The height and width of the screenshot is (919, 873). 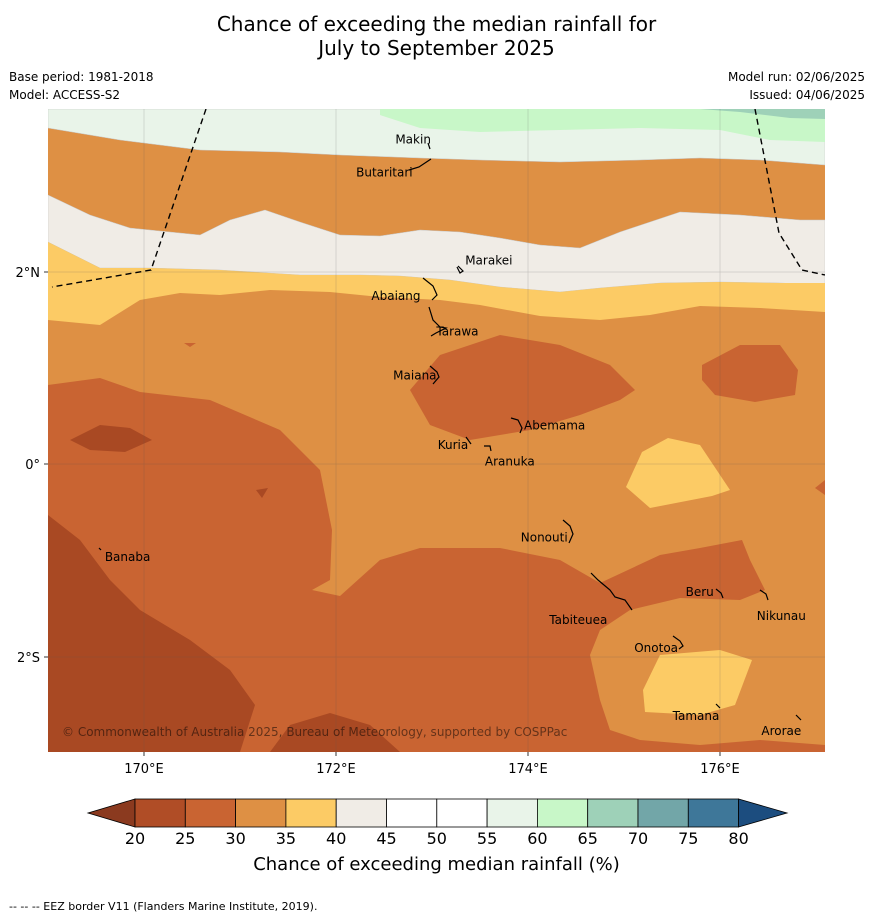 I want to click on colorbar-under-arrow, so click(x=111, y=813).